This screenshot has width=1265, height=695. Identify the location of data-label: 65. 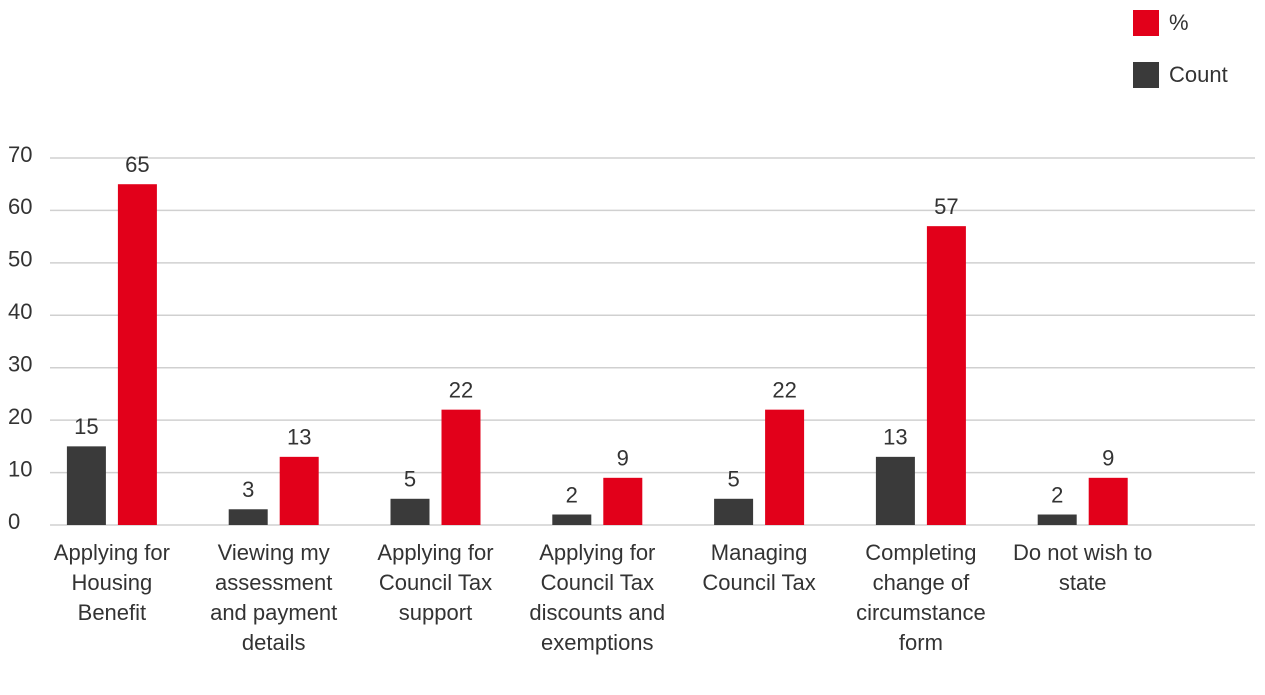
(137, 164).